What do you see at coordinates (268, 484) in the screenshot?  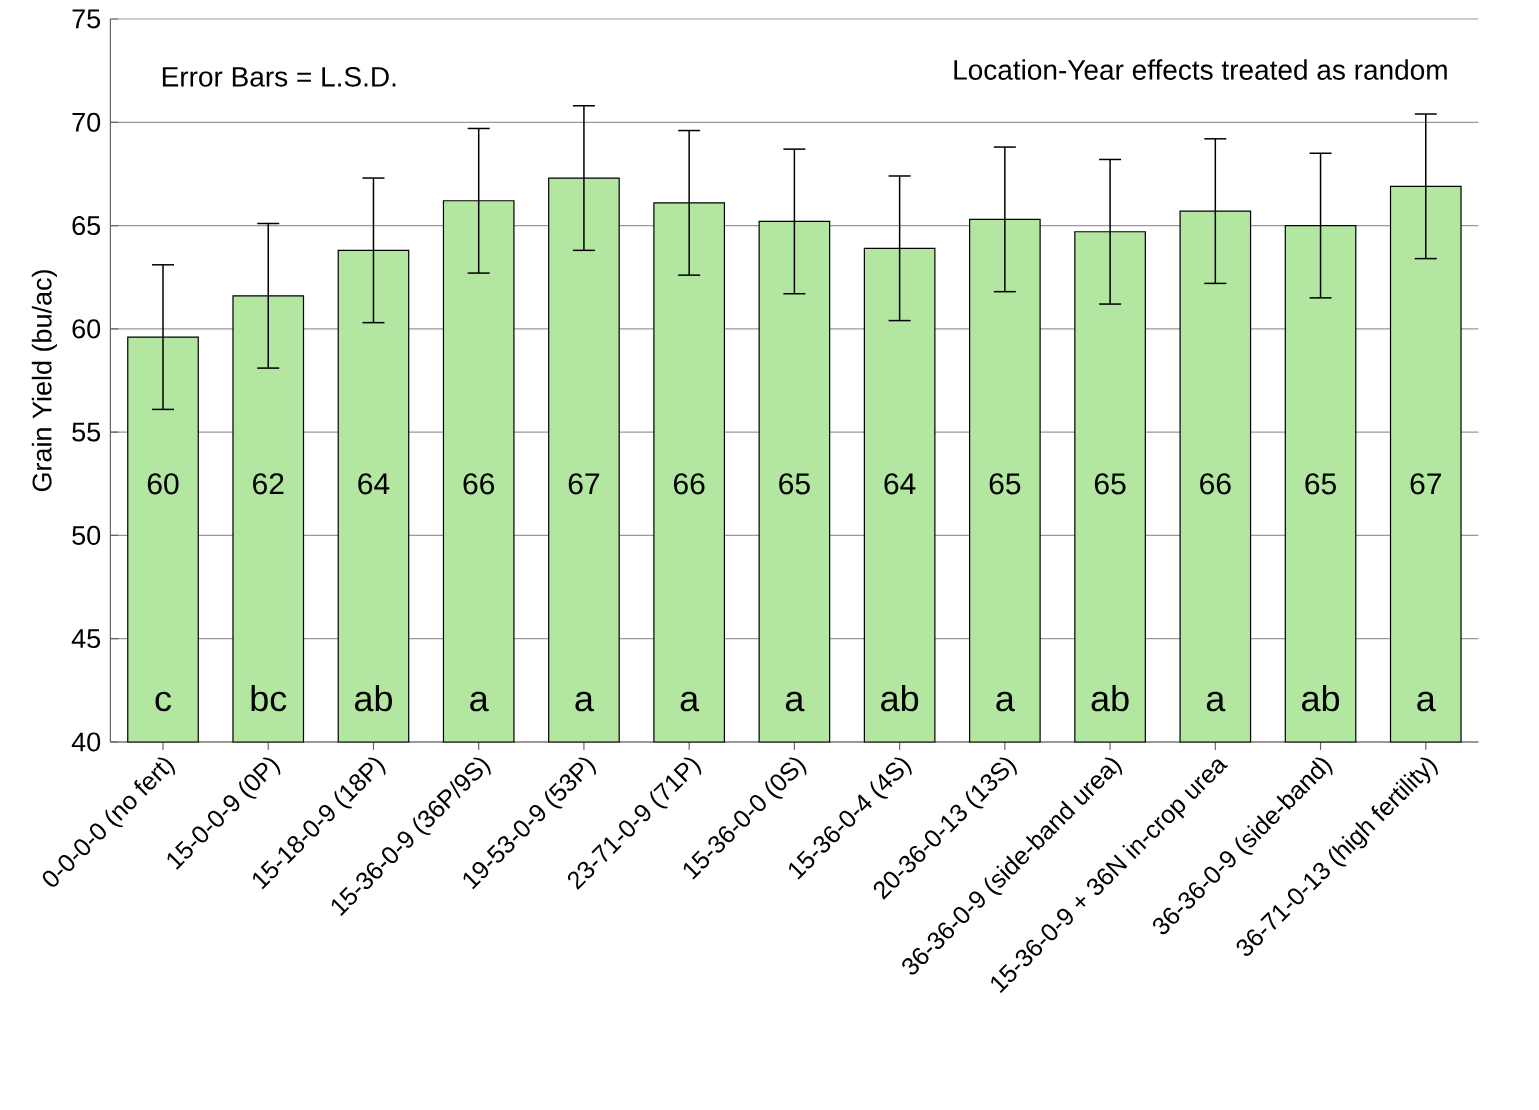 I see `data-label: 62` at bounding box center [268, 484].